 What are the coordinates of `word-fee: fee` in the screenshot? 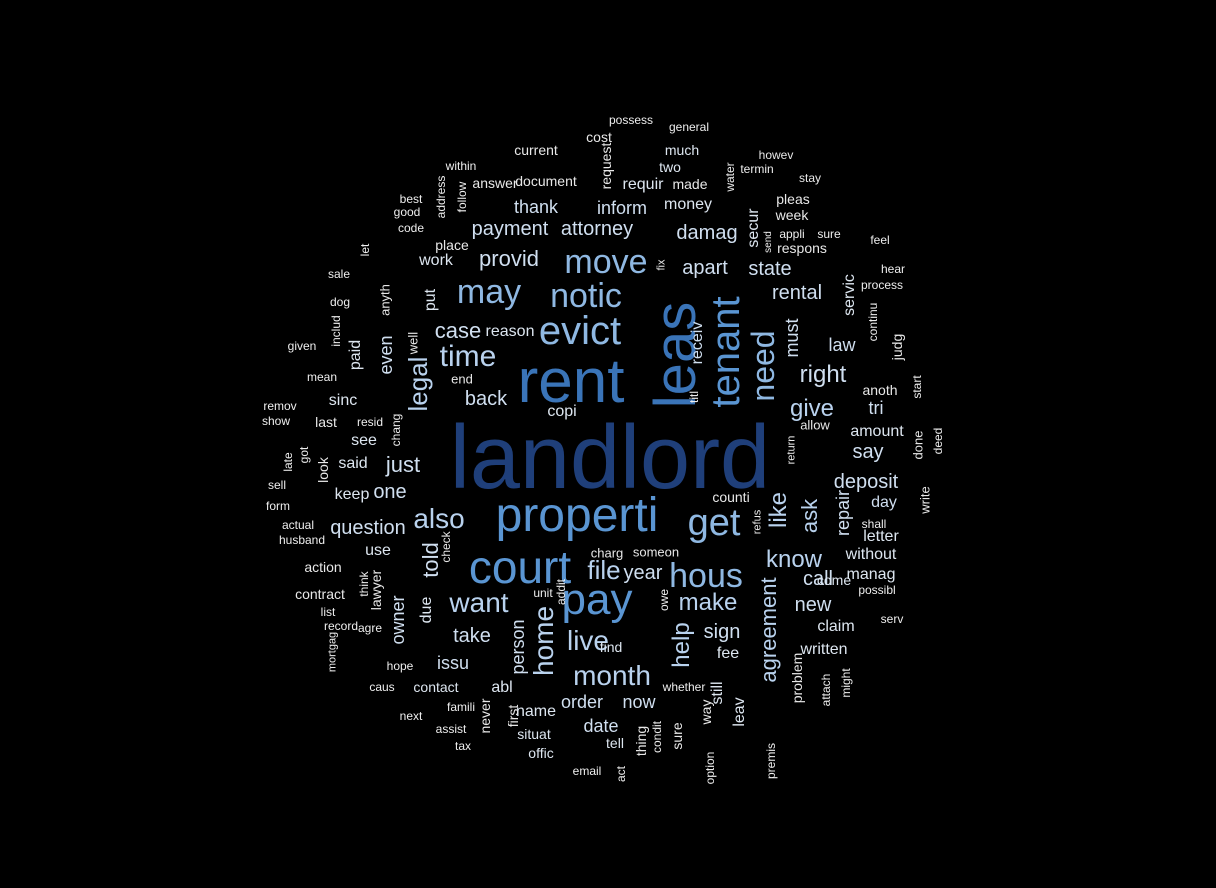 It's located at (728, 653).